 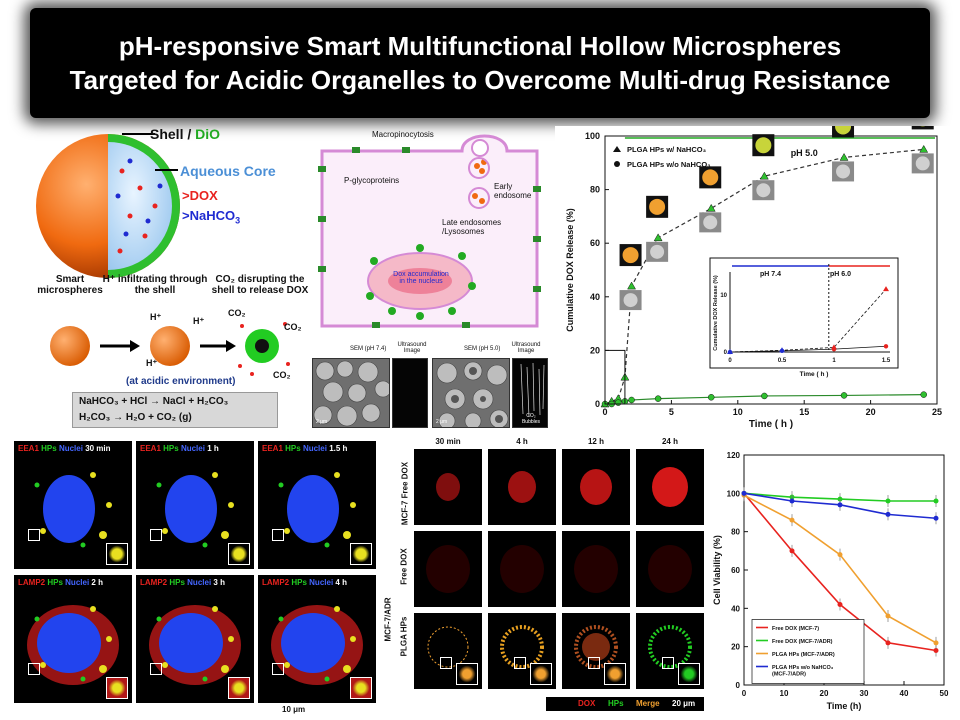 What do you see at coordinates (669, 164) in the screenshot?
I see `legend-label-2: PLGA HPs w/o NaHCO₃` at bounding box center [669, 164].